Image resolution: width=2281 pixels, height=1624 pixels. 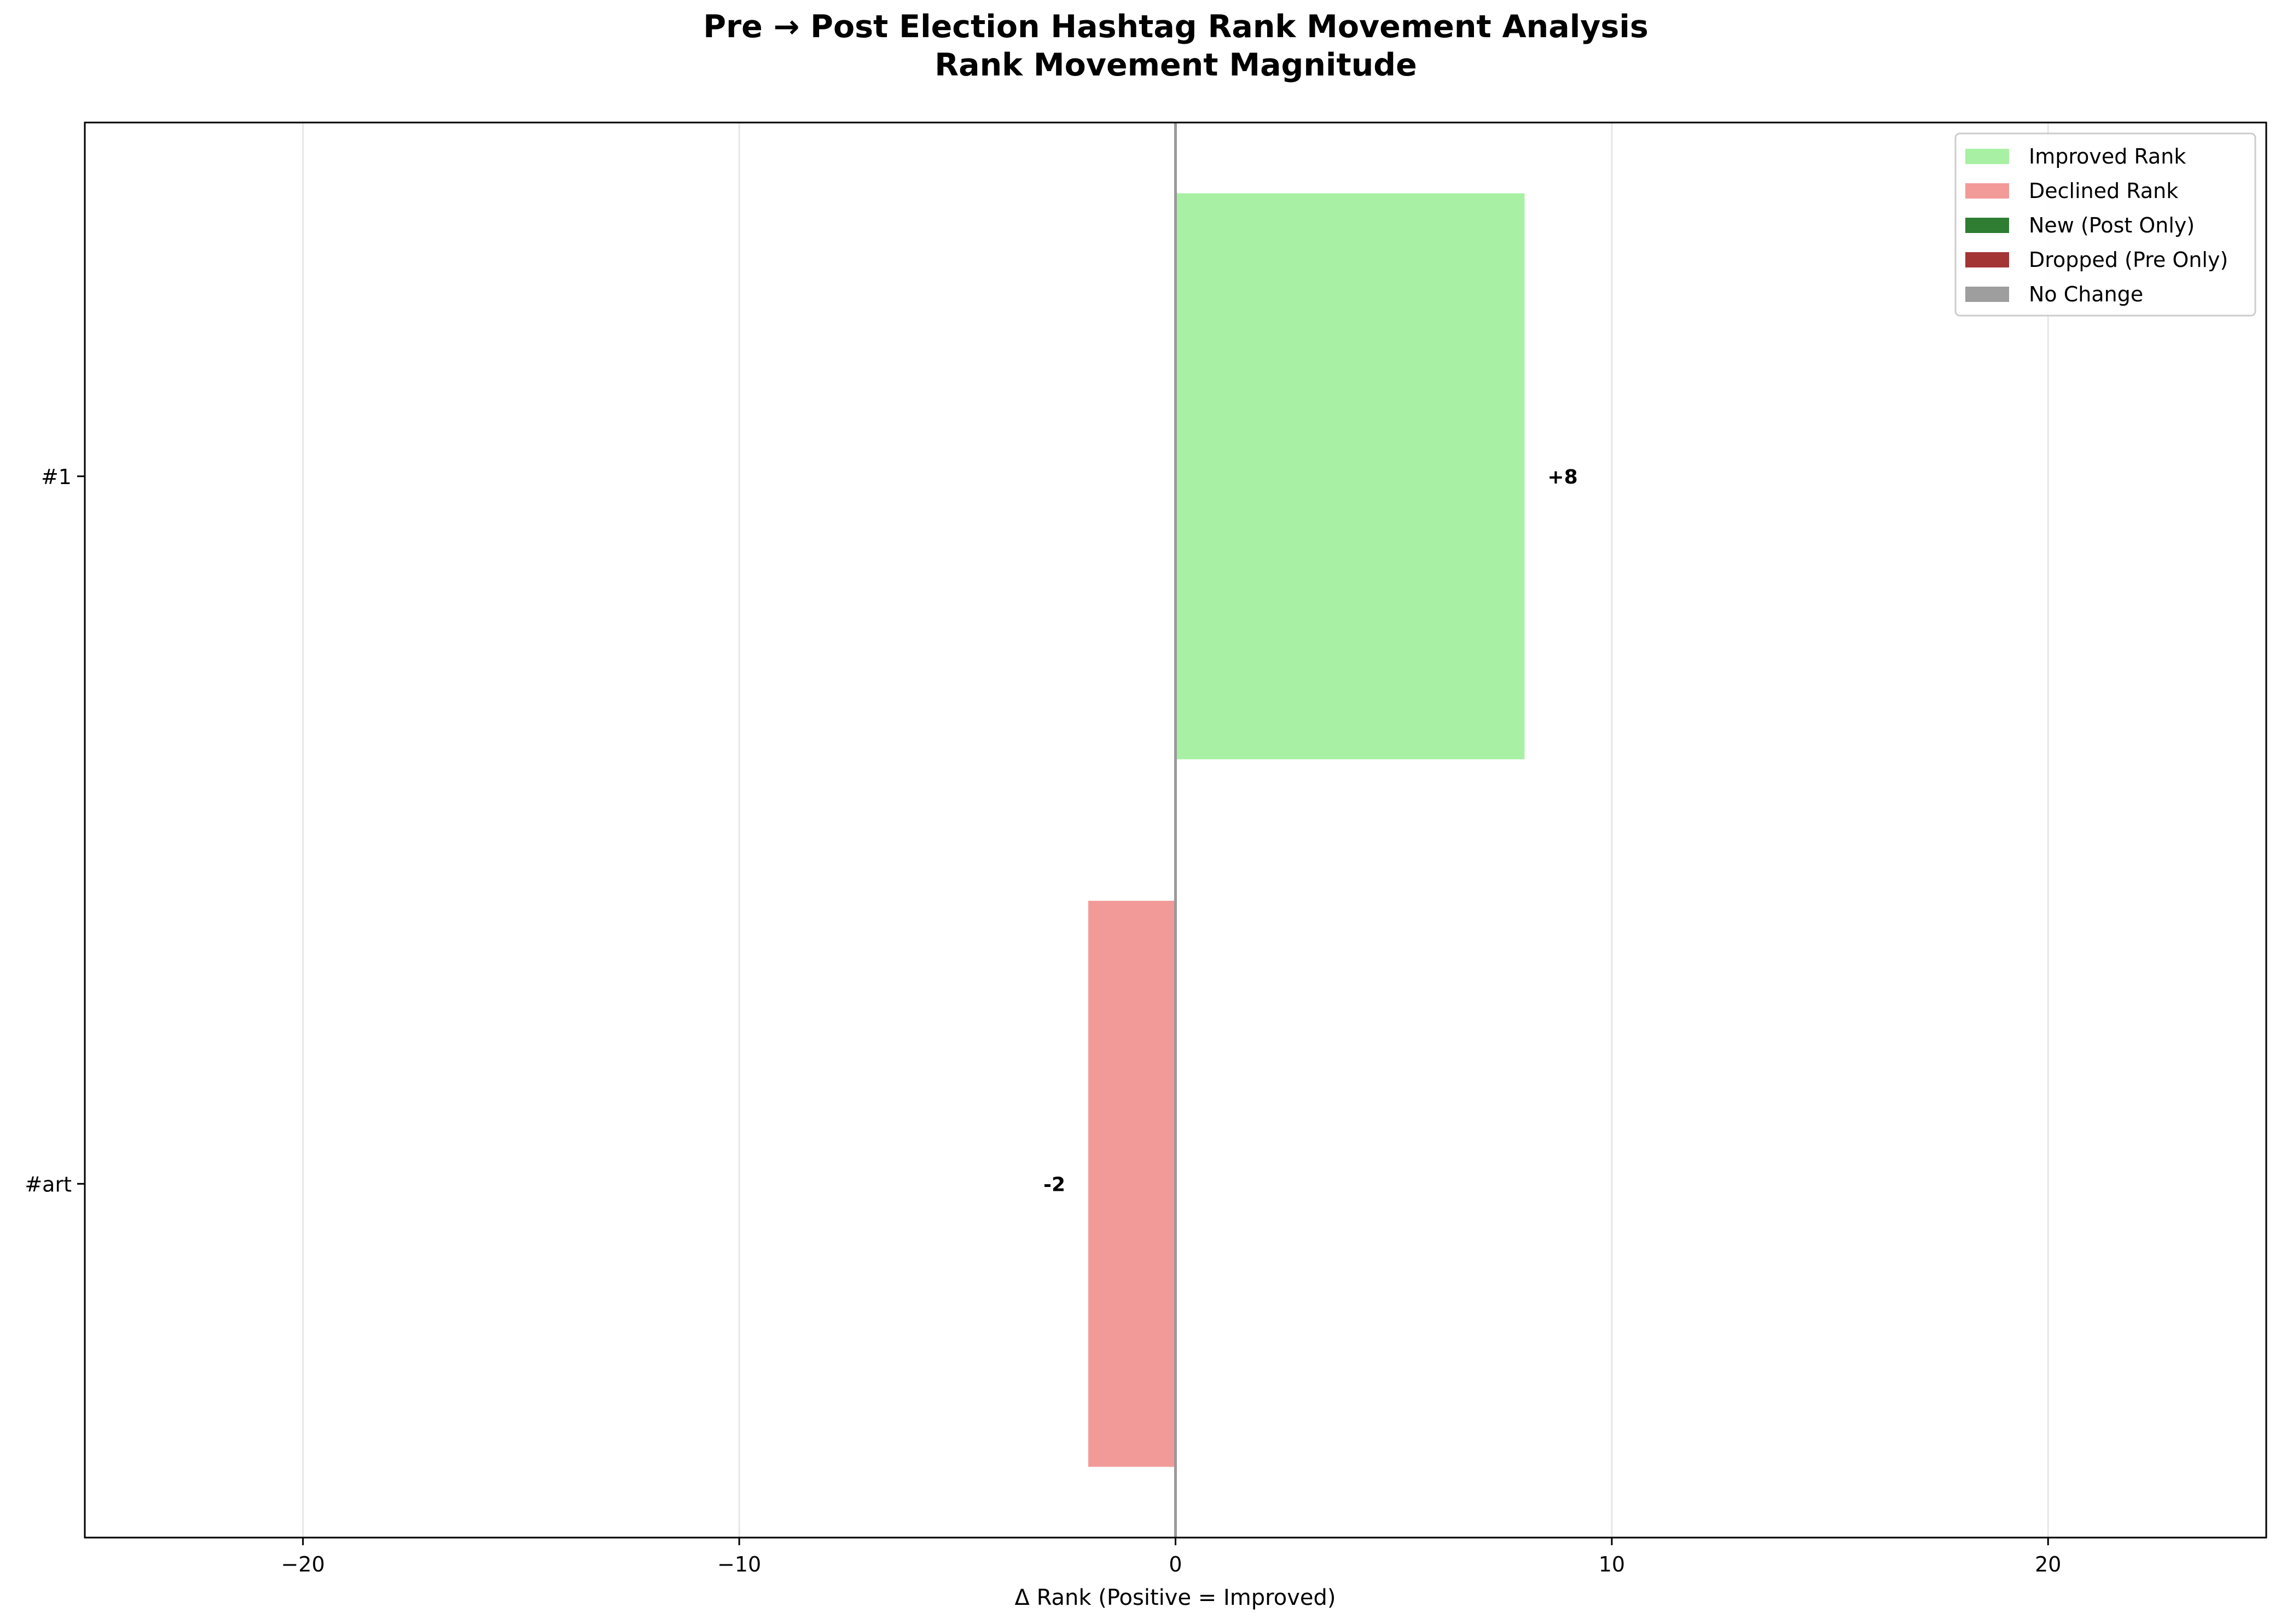 What do you see at coordinates (2048, 1564) in the screenshot?
I see `x-tick-label: 20` at bounding box center [2048, 1564].